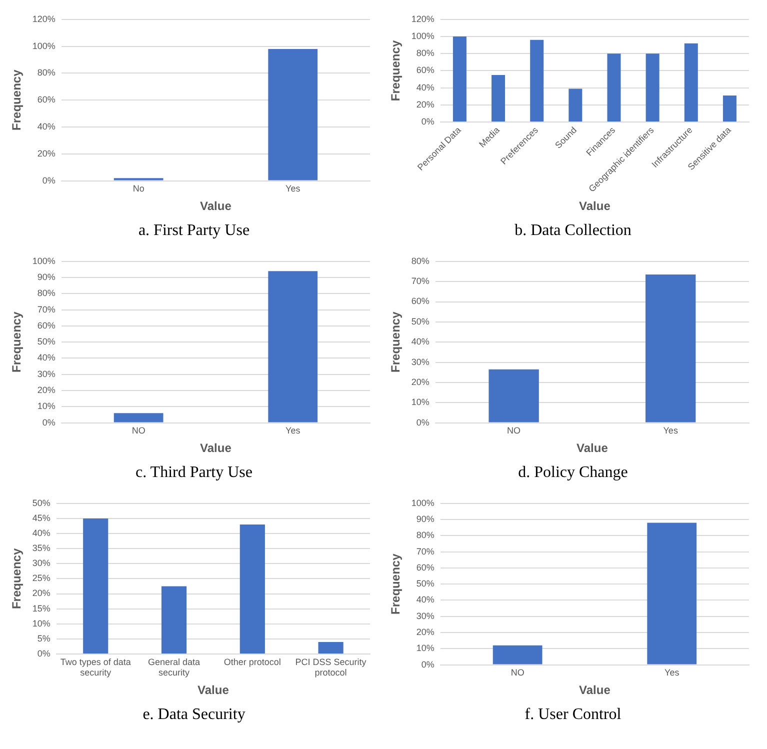  I want to click on text: b. Data Collection, so click(573, 231).